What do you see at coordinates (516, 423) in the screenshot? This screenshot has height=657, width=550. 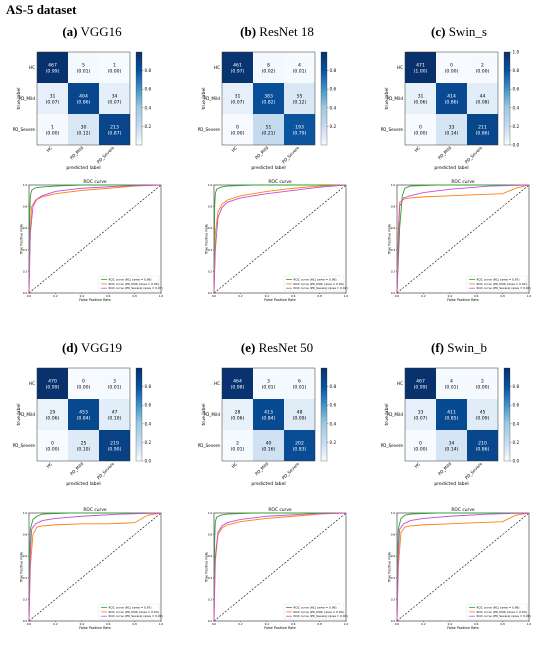 I see `colorbar-tick-label: 0.4` at bounding box center [516, 423].